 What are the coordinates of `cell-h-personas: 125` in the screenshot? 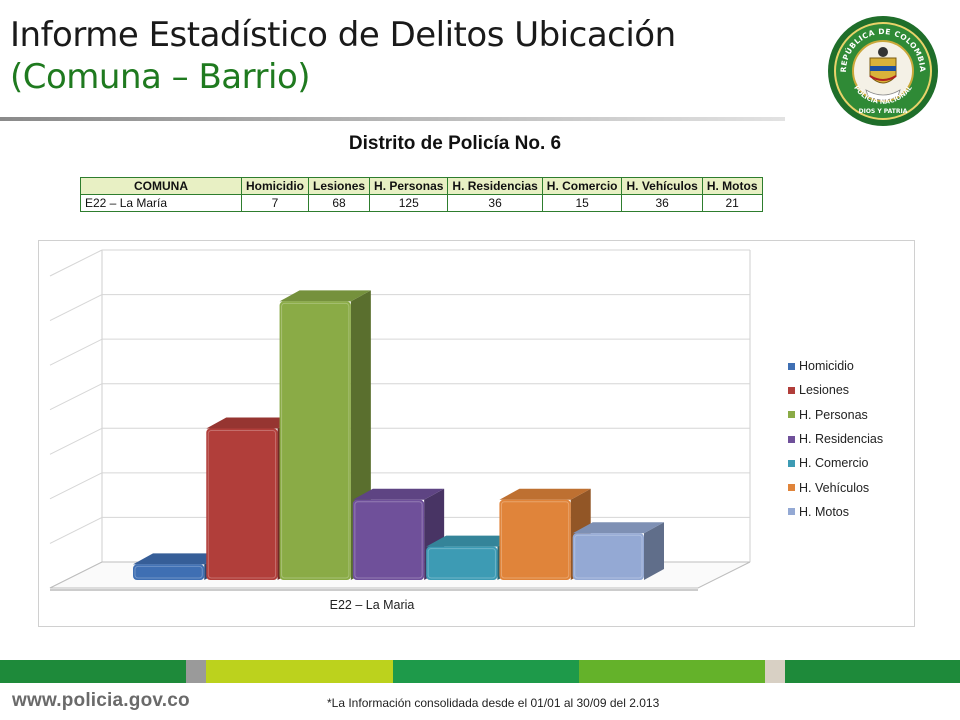 It's located at (409, 203).